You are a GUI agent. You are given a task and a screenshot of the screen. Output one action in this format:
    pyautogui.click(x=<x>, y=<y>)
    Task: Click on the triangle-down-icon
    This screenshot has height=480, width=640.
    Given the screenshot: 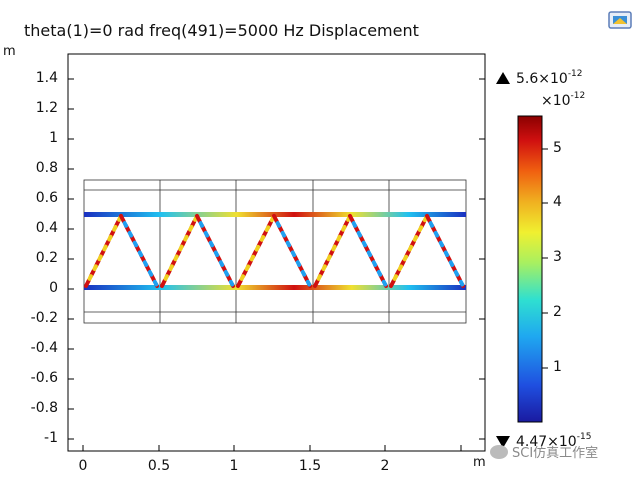 What is the action you would take?
    pyautogui.click(x=503, y=442)
    